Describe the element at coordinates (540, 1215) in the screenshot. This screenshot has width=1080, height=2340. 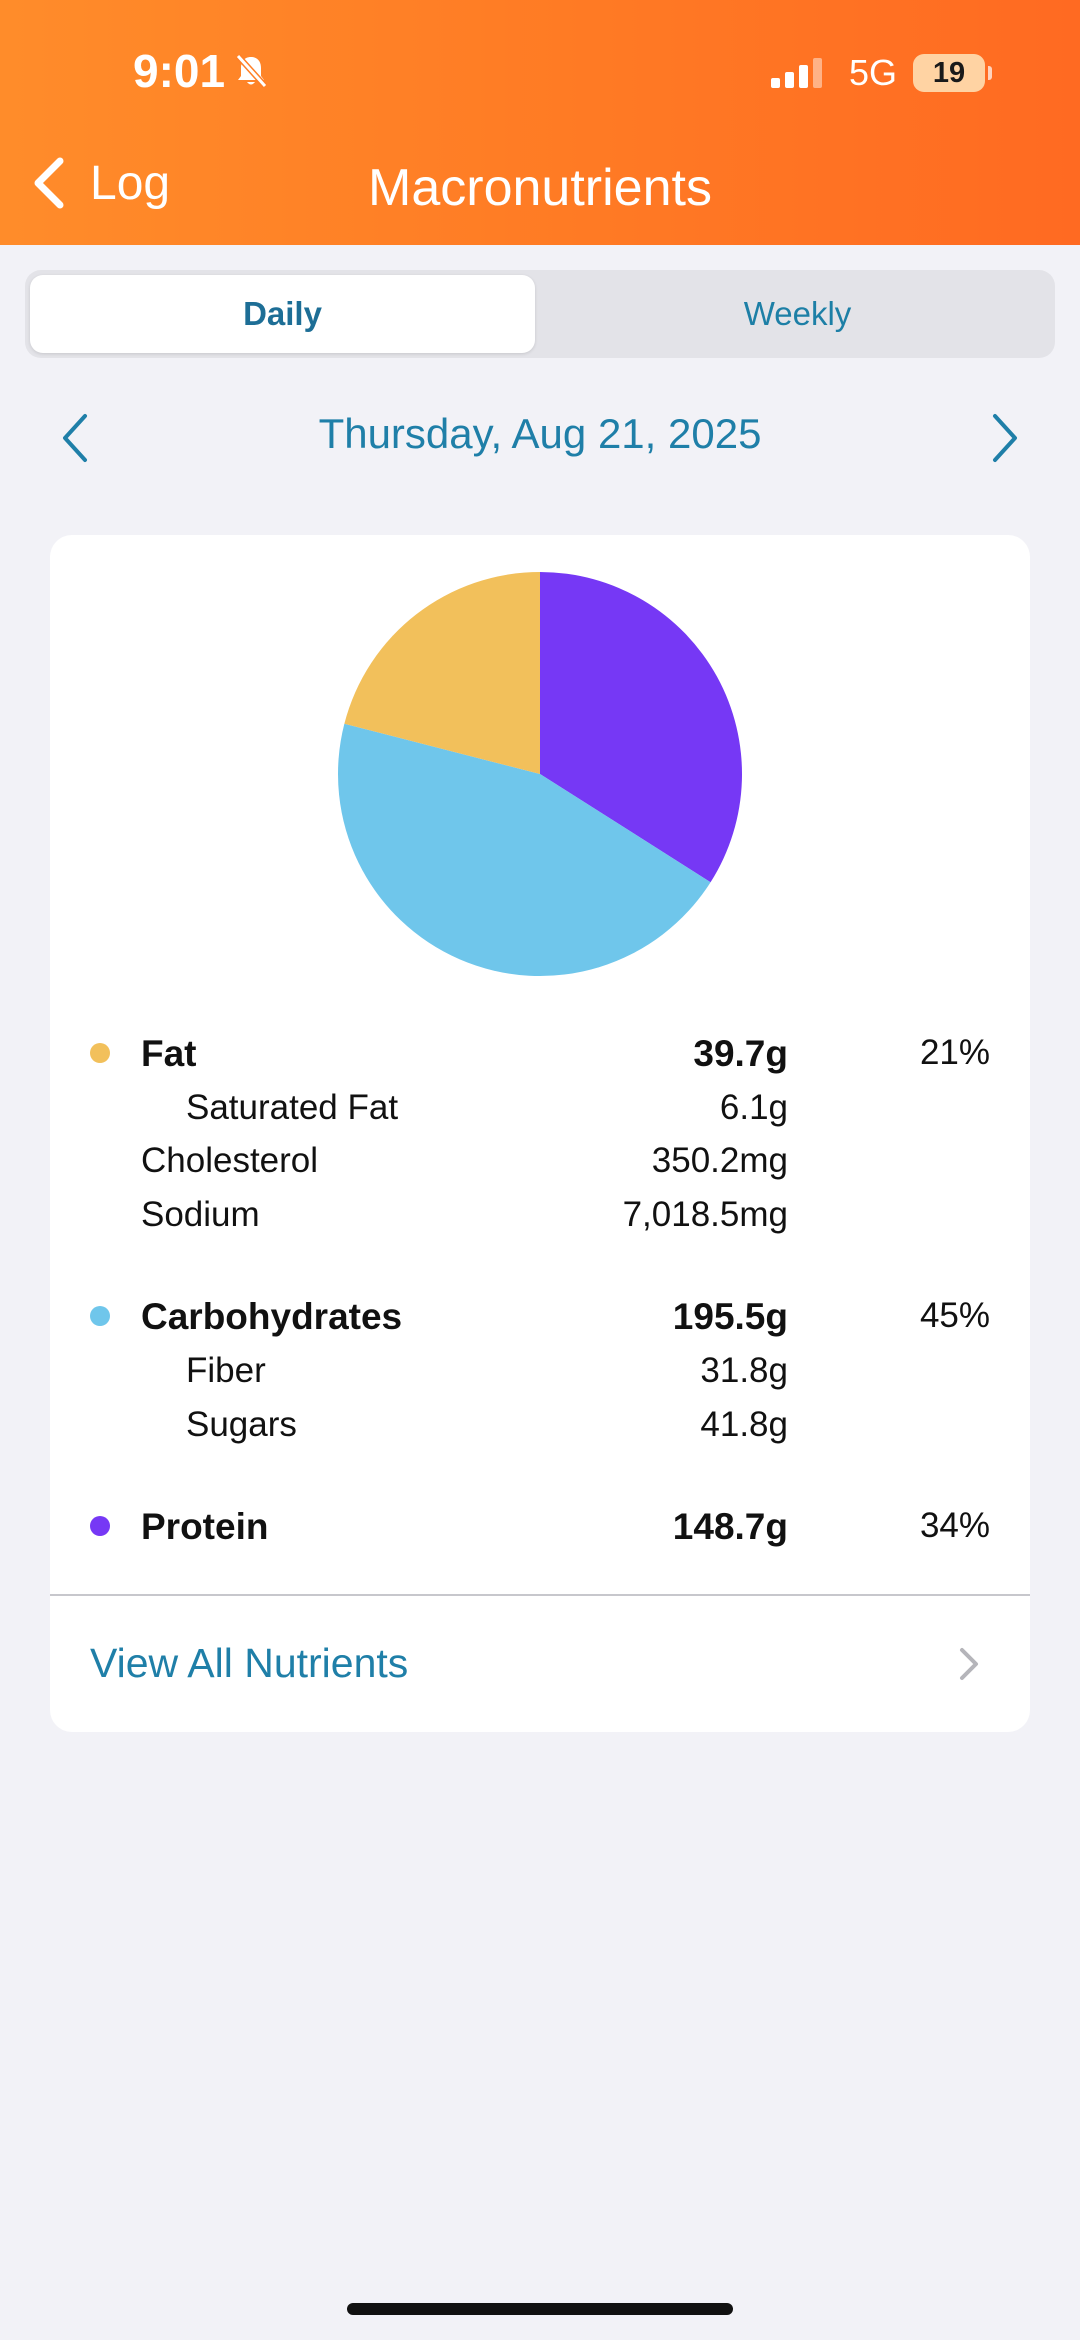
I see `sodium-row: Sodium 7,018.5mg` at that location.